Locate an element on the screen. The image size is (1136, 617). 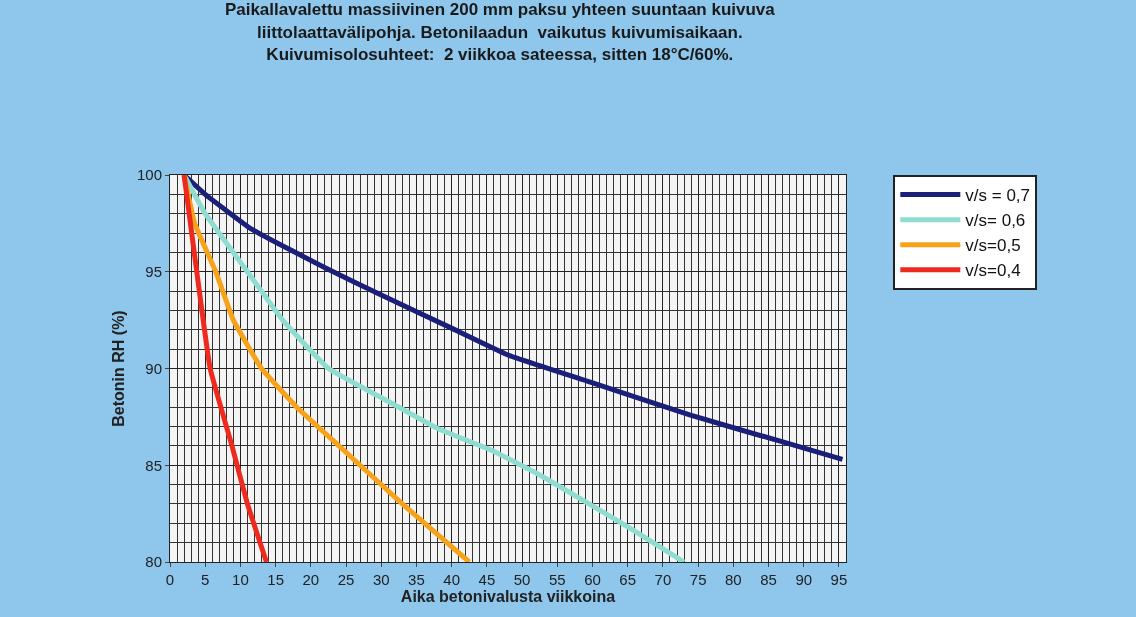
x-tick-label: 95 is located at coordinates (839, 579).